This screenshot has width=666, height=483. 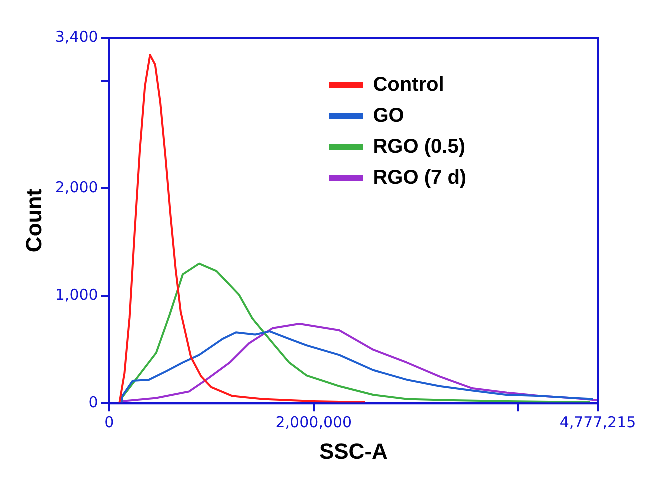 I want to click on y-tick-label: 0, so click(x=93, y=402).